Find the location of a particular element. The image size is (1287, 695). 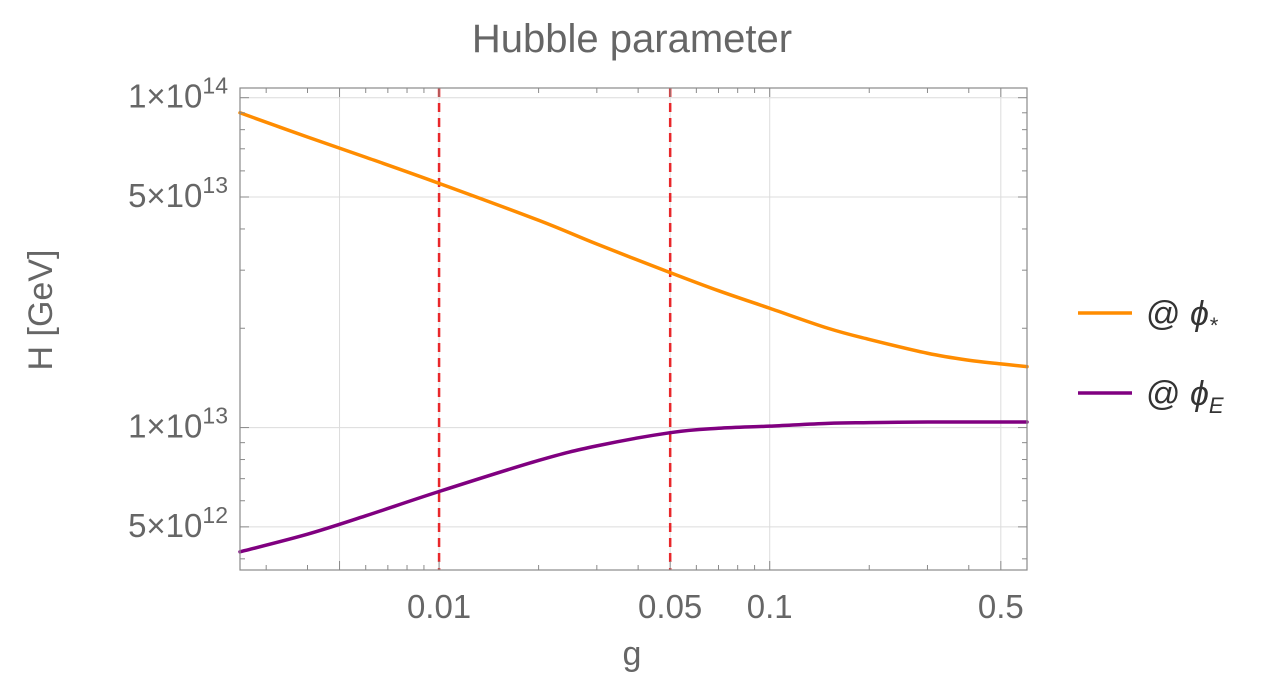

y-tick-label: 5×10¹³ is located at coordinates (178, 193).